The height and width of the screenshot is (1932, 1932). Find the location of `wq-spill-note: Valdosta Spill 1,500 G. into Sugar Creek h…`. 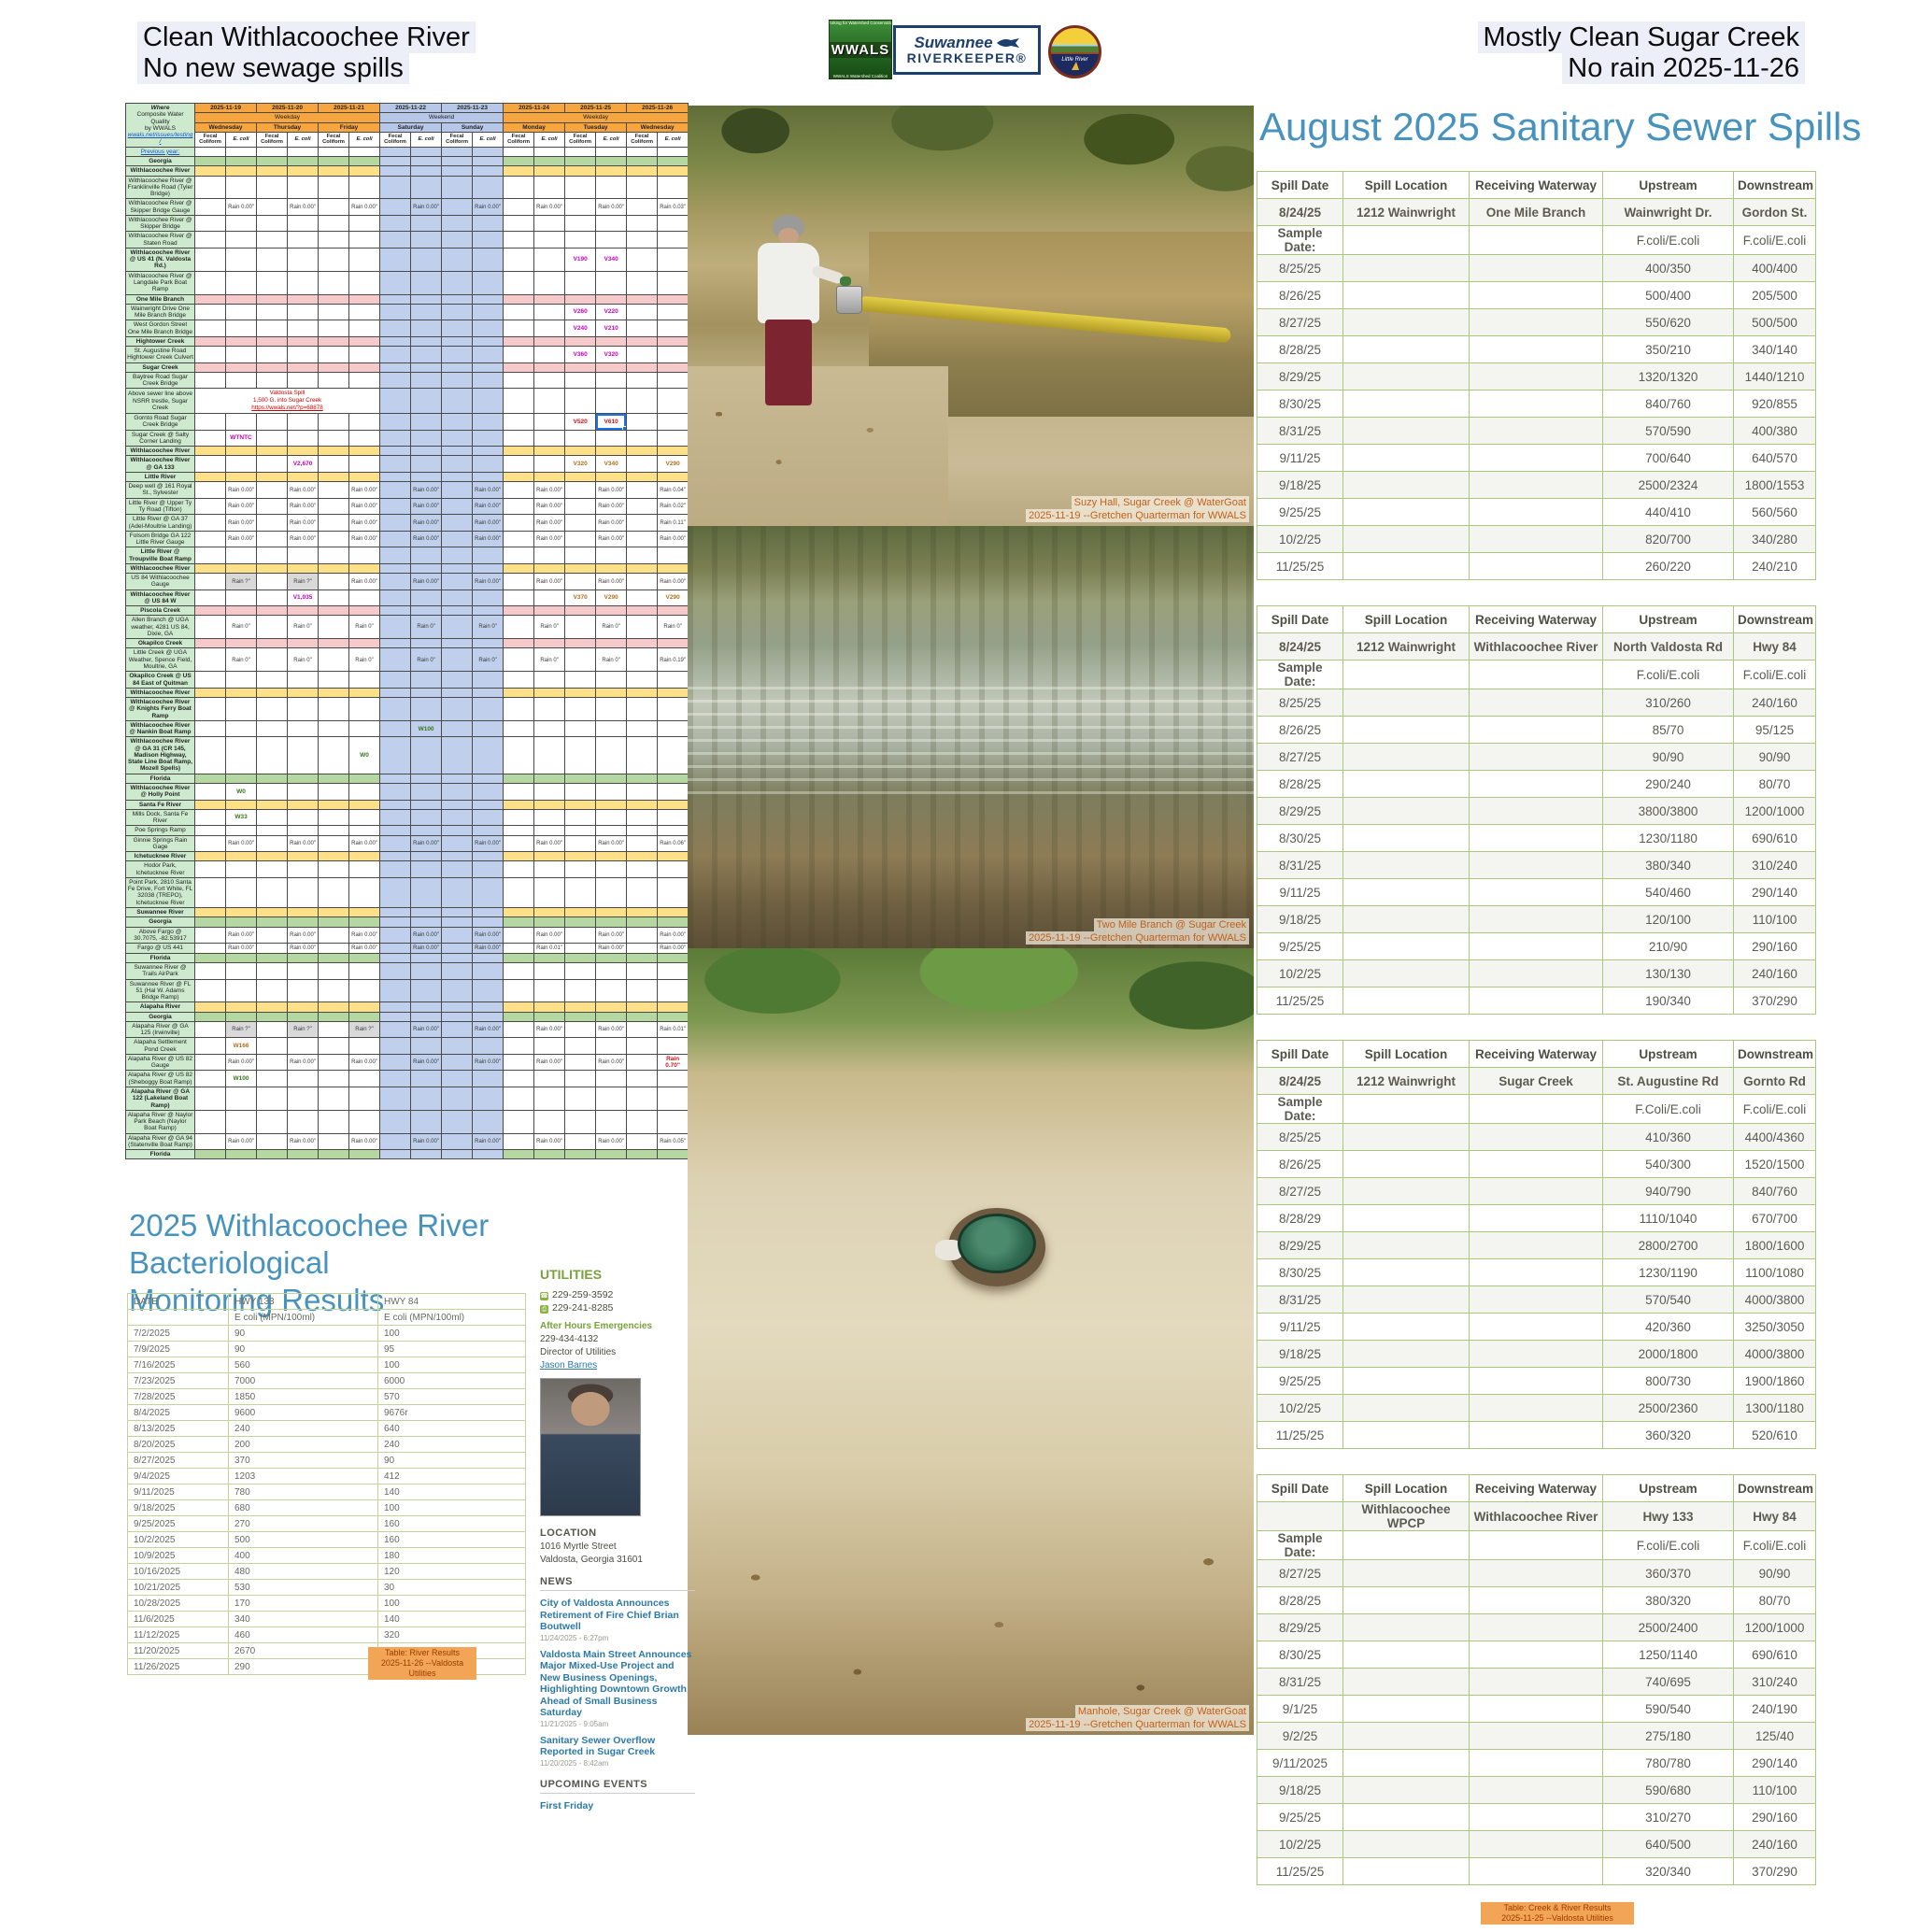

wq-spill-note: Valdosta Spill 1,500 G. into Sugar Creek h… is located at coordinates (287, 401).